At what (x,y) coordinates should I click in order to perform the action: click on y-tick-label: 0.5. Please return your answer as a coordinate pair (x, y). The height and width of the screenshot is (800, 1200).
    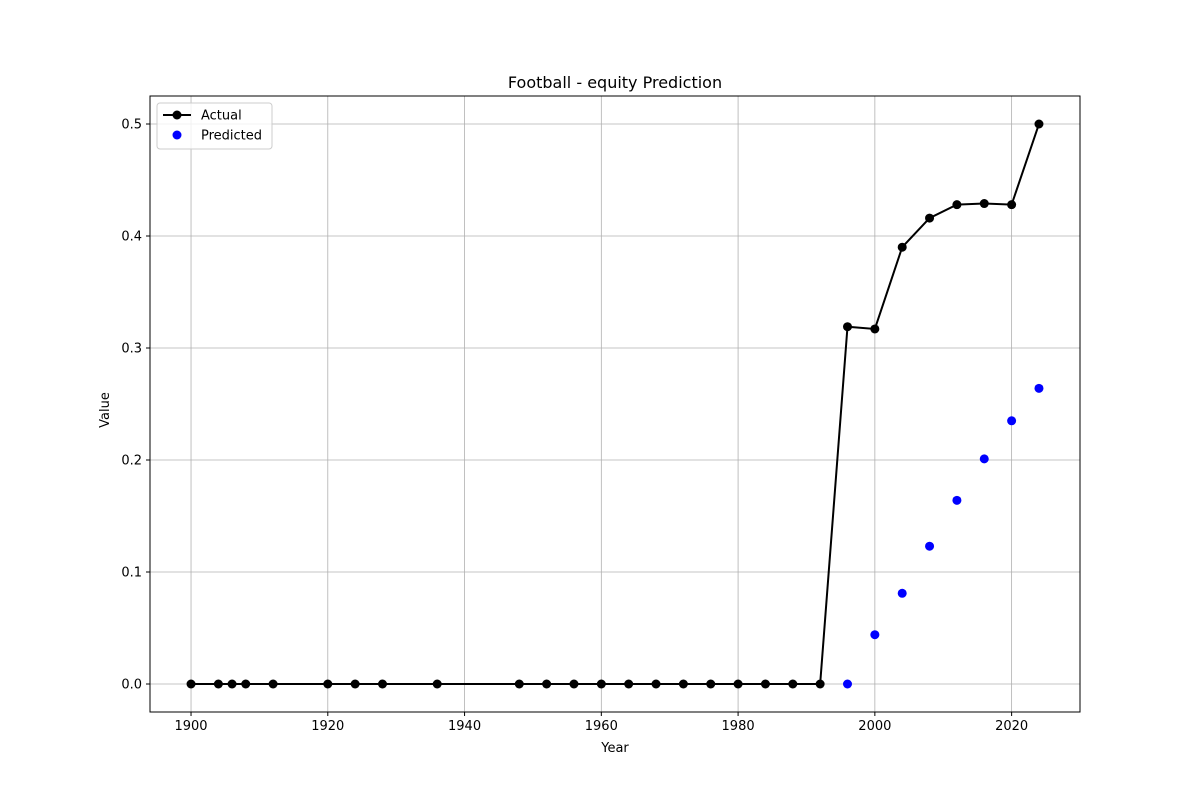
    Looking at the image, I should click on (131, 125).